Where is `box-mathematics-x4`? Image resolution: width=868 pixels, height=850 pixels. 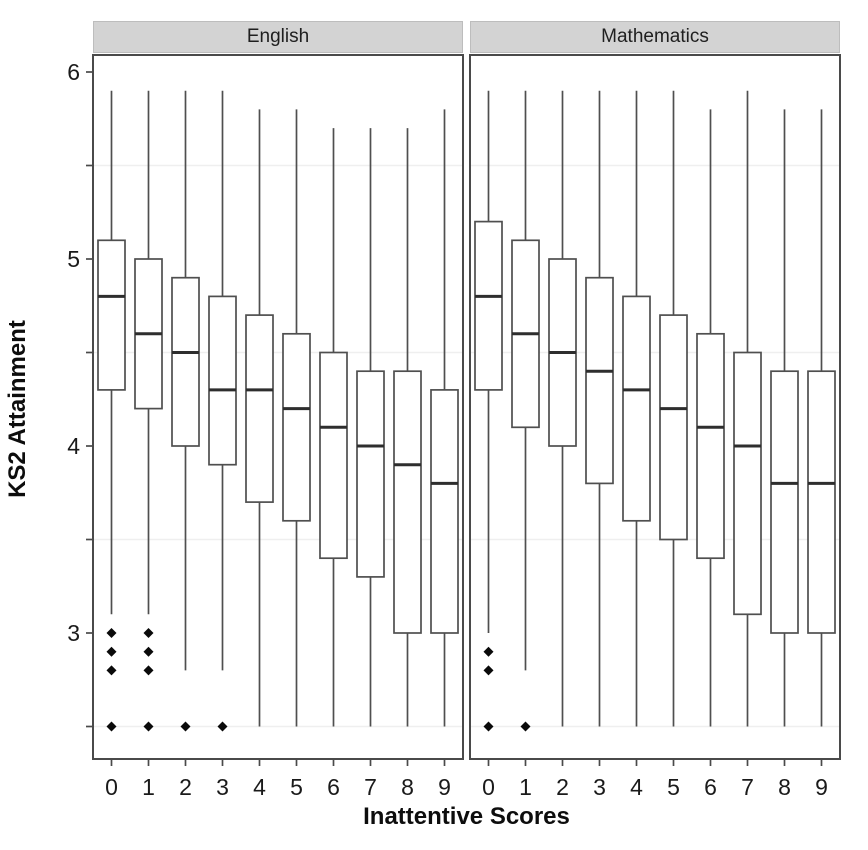
box-mathematics-x4 is located at coordinates (636, 408).